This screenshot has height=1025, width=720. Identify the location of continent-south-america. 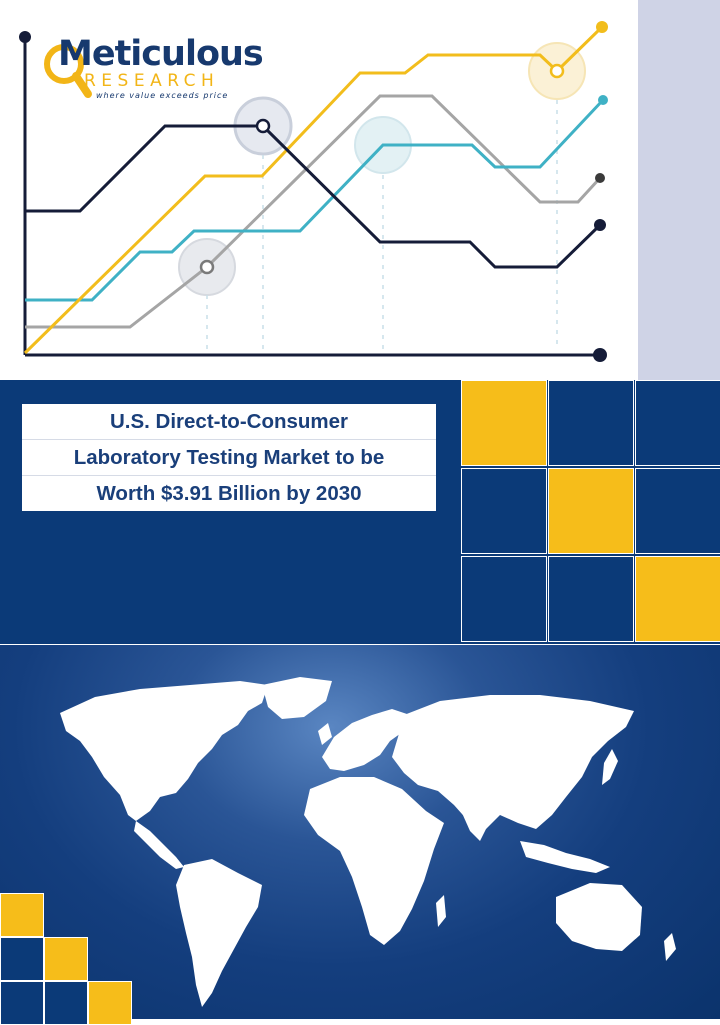
(219, 933).